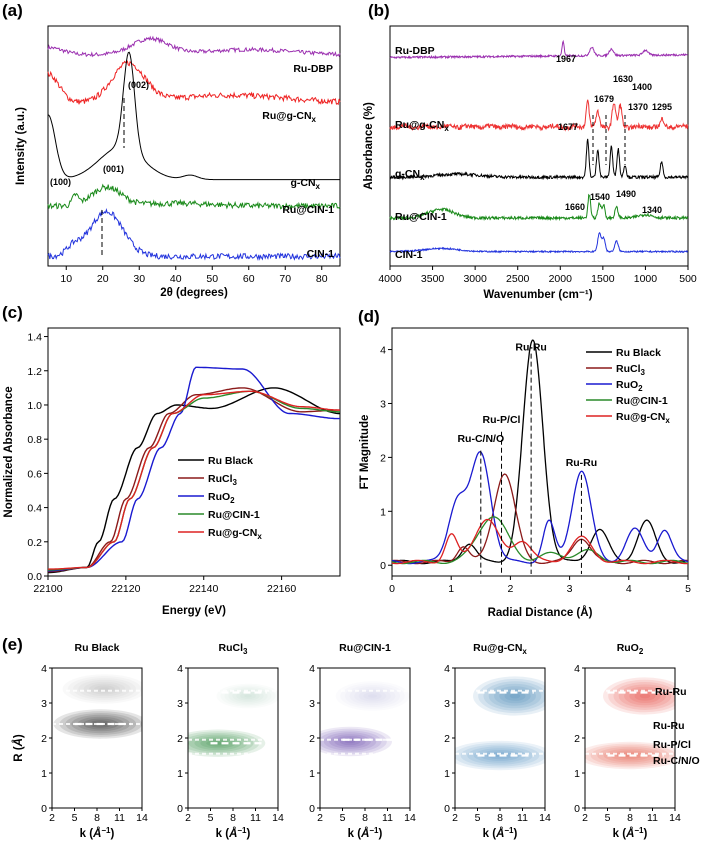 This screenshot has width=710, height=845. What do you see at coordinates (538, 49) in the screenshot?
I see `panel-b-series-Ru-DBP` at bounding box center [538, 49].